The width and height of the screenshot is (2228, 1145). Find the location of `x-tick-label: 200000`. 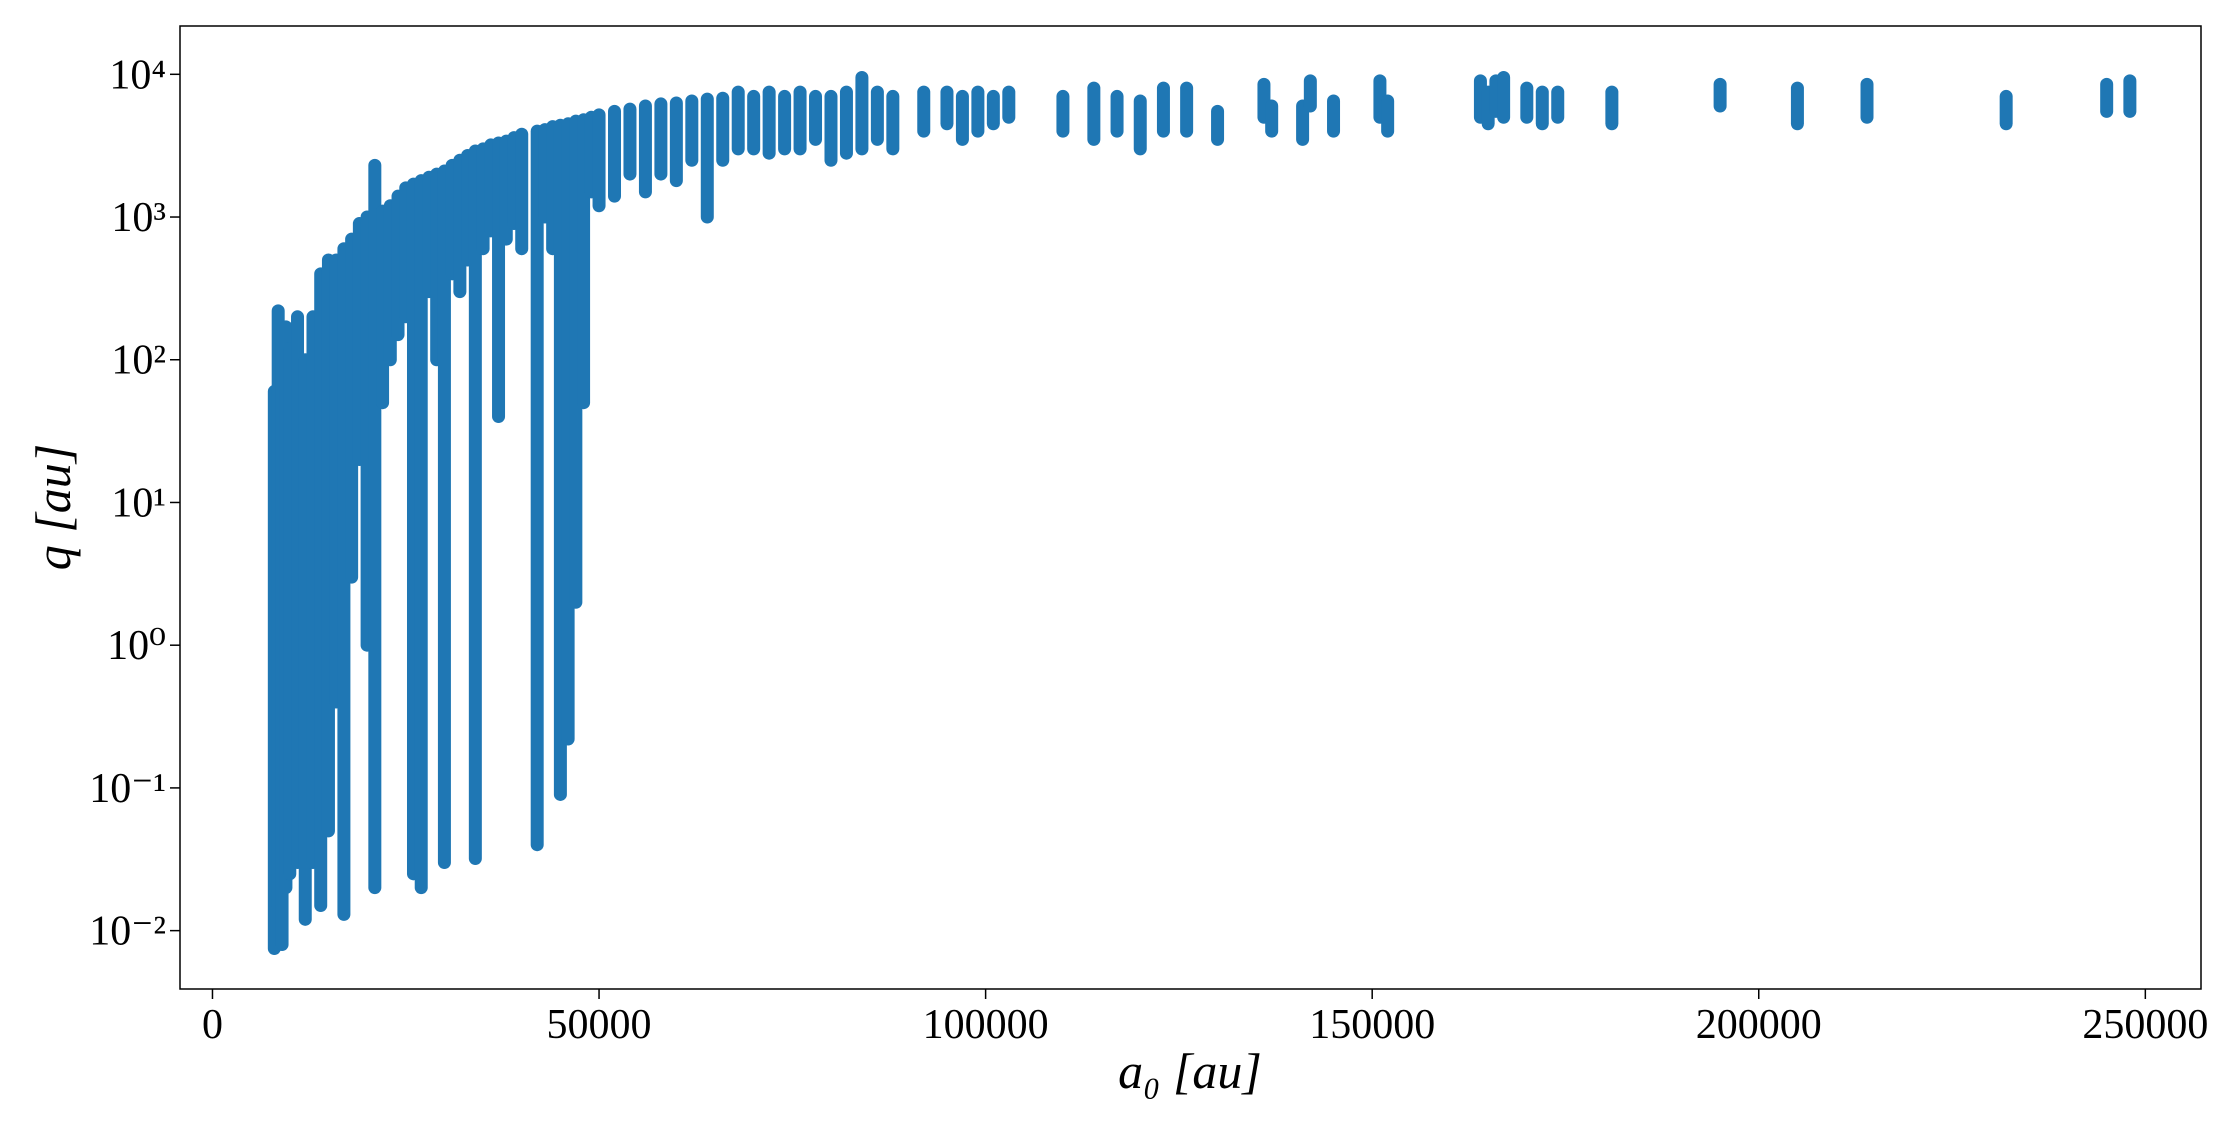

x-tick-label: 200000 is located at coordinates (1759, 1025).